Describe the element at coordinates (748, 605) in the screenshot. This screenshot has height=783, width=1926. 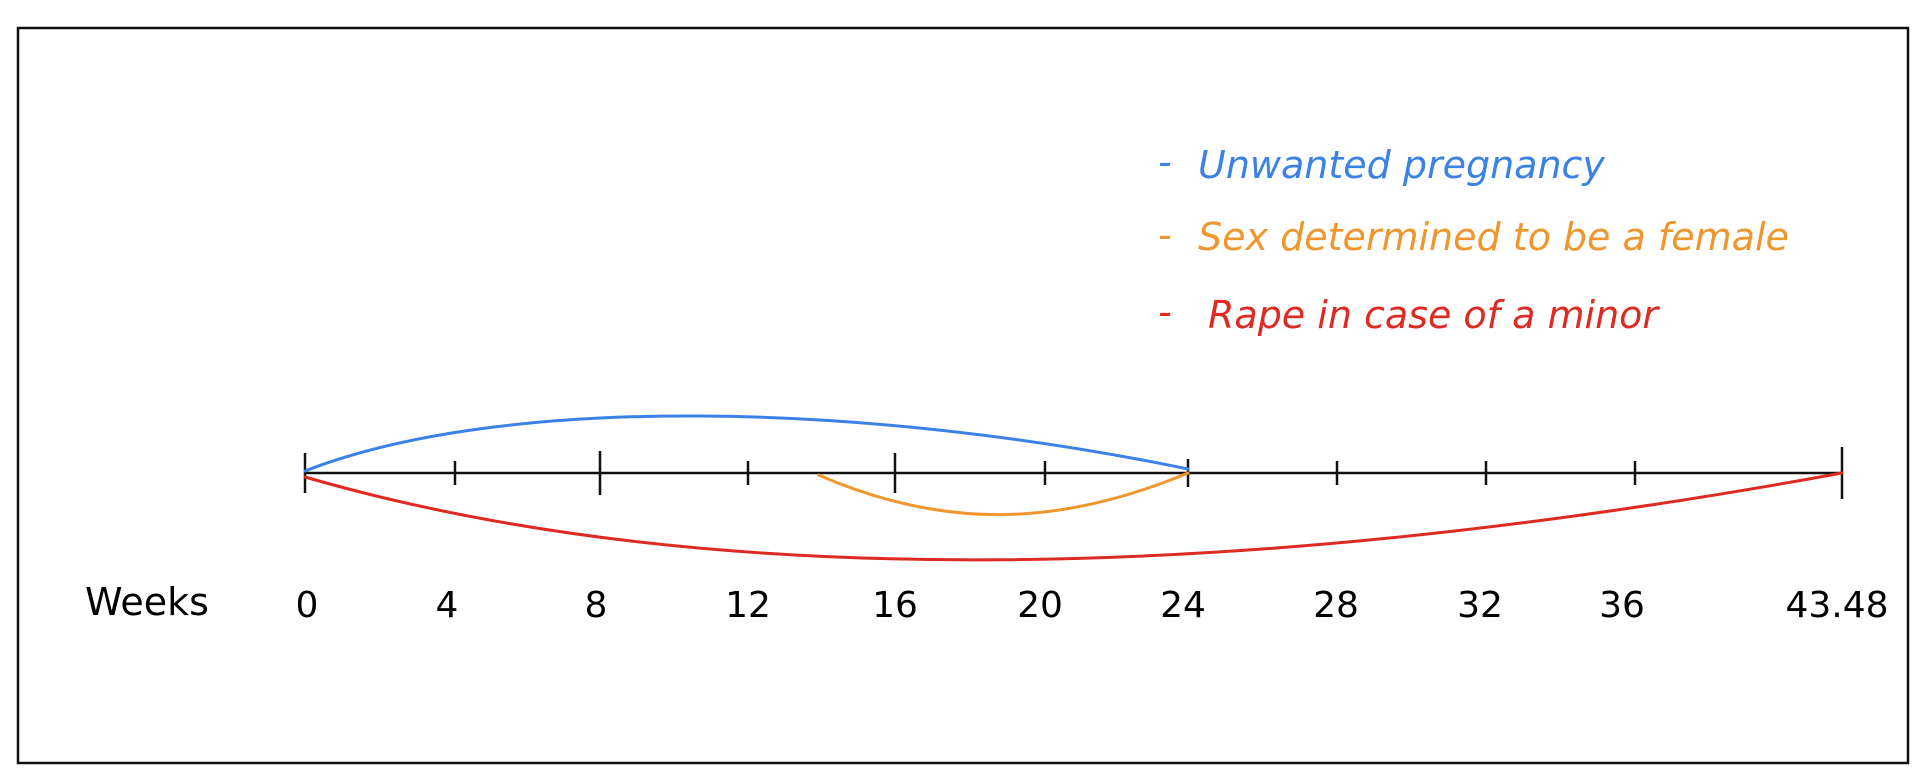
I see `axis-tick-label: 12` at that location.